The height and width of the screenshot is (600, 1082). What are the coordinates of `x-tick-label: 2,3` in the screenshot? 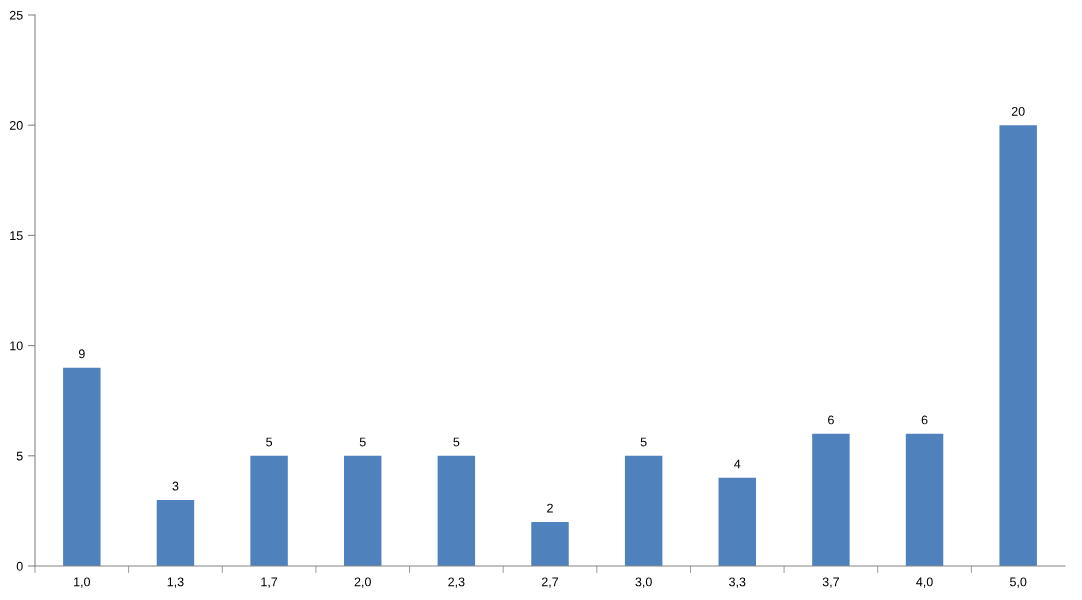 It's located at (456, 582).